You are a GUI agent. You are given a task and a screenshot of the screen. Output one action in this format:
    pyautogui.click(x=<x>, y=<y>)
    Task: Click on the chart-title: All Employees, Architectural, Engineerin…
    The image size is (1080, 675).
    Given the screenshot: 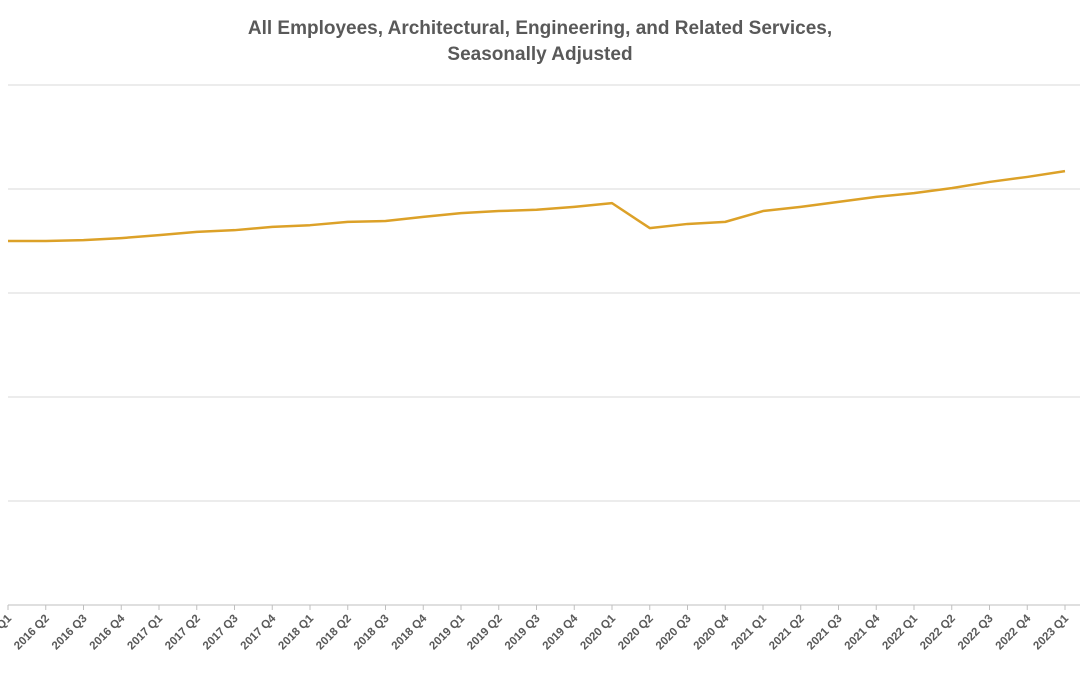 What is the action you would take?
    pyautogui.click(x=540, y=28)
    